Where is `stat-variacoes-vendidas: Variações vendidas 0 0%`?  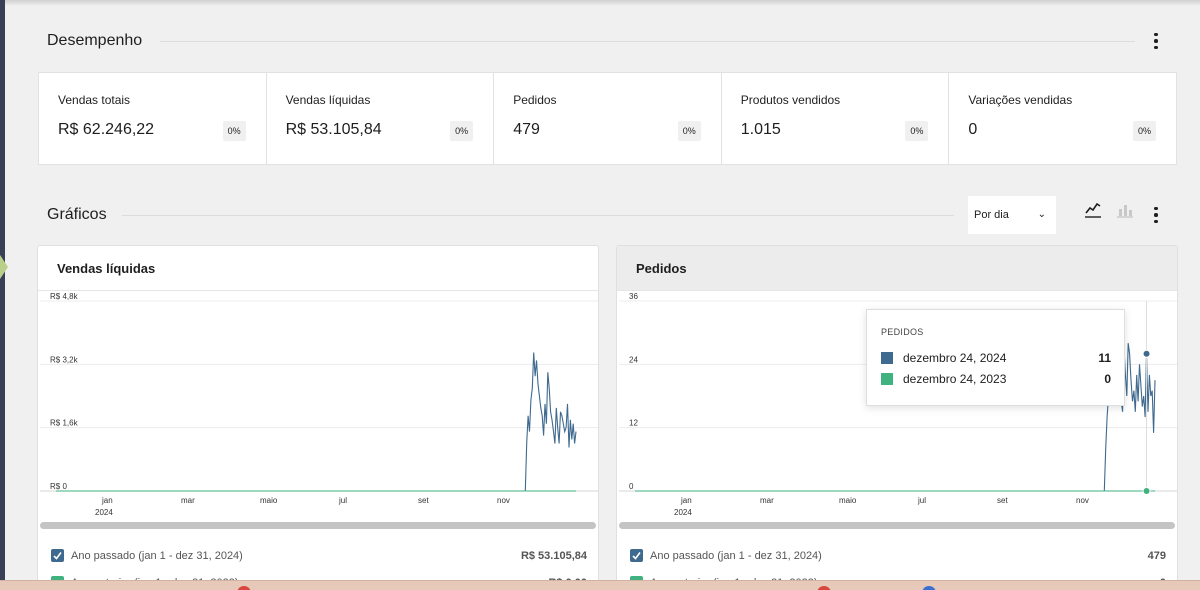 stat-variacoes-vendidas: Variações vendidas 0 0% is located at coordinates (1062, 118).